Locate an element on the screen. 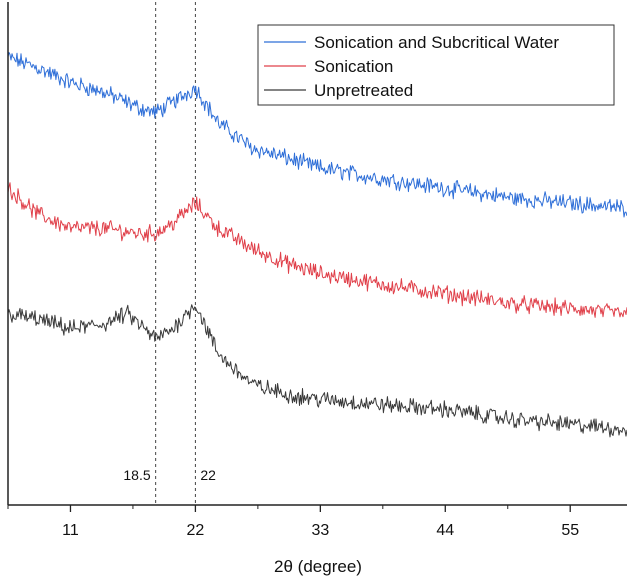  legend-label-1: Sonication and Subcritical Water is located at coordinates (436, 42).